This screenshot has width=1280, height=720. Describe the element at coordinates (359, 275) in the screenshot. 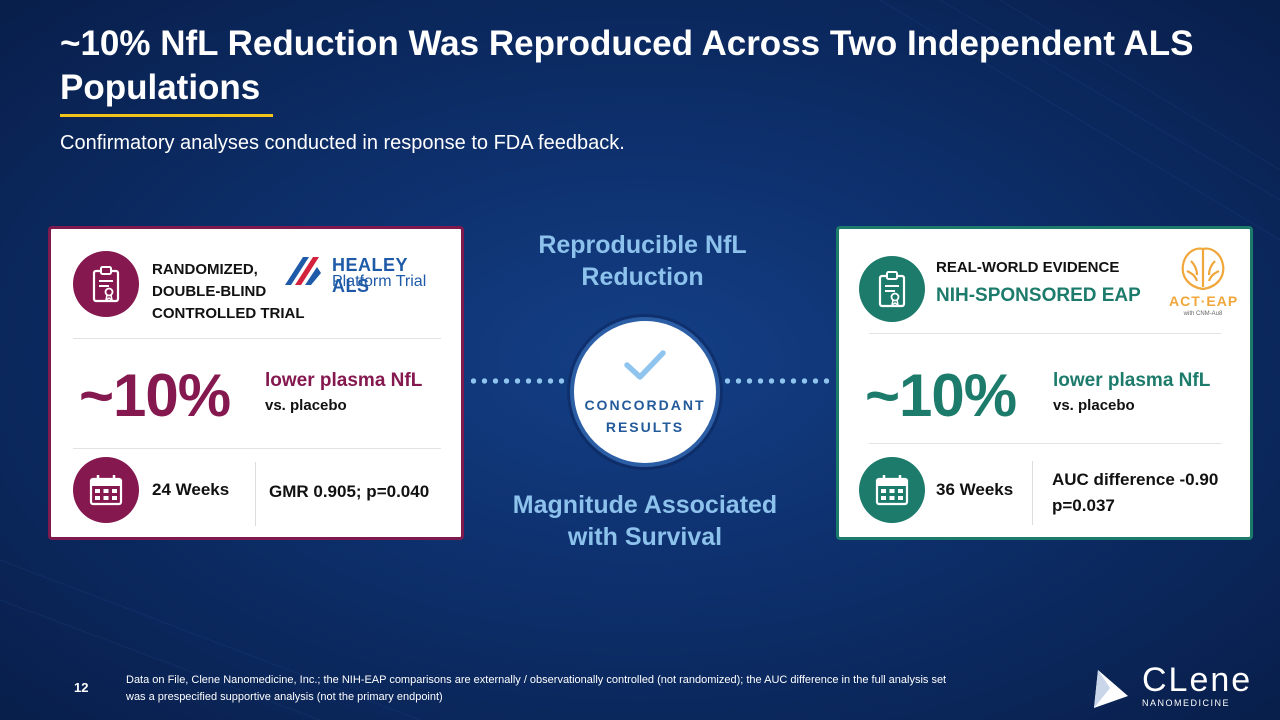

I see `healey-als-logo: HEALEY ALS Platform Trial` at that location.